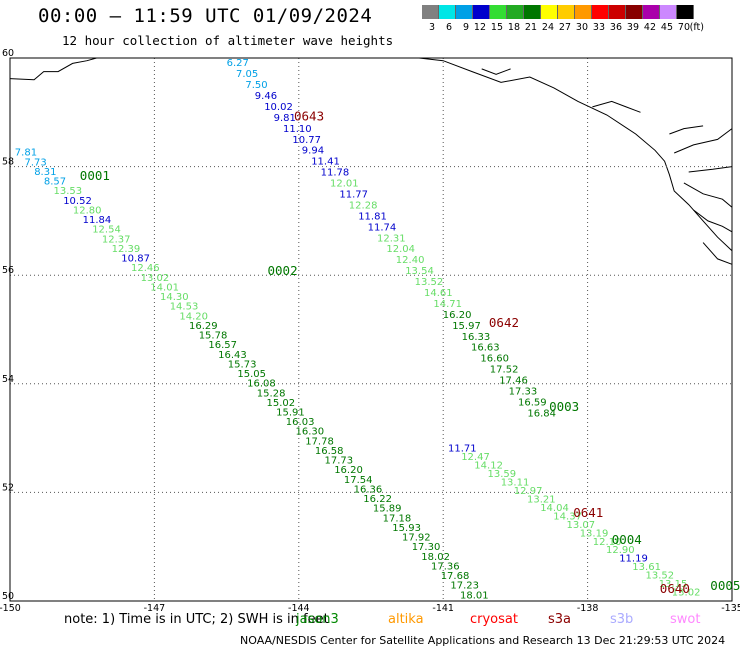 This screenshot has height=650, width=740. I want to click on swh-value: 9.46, so click(266, 96).